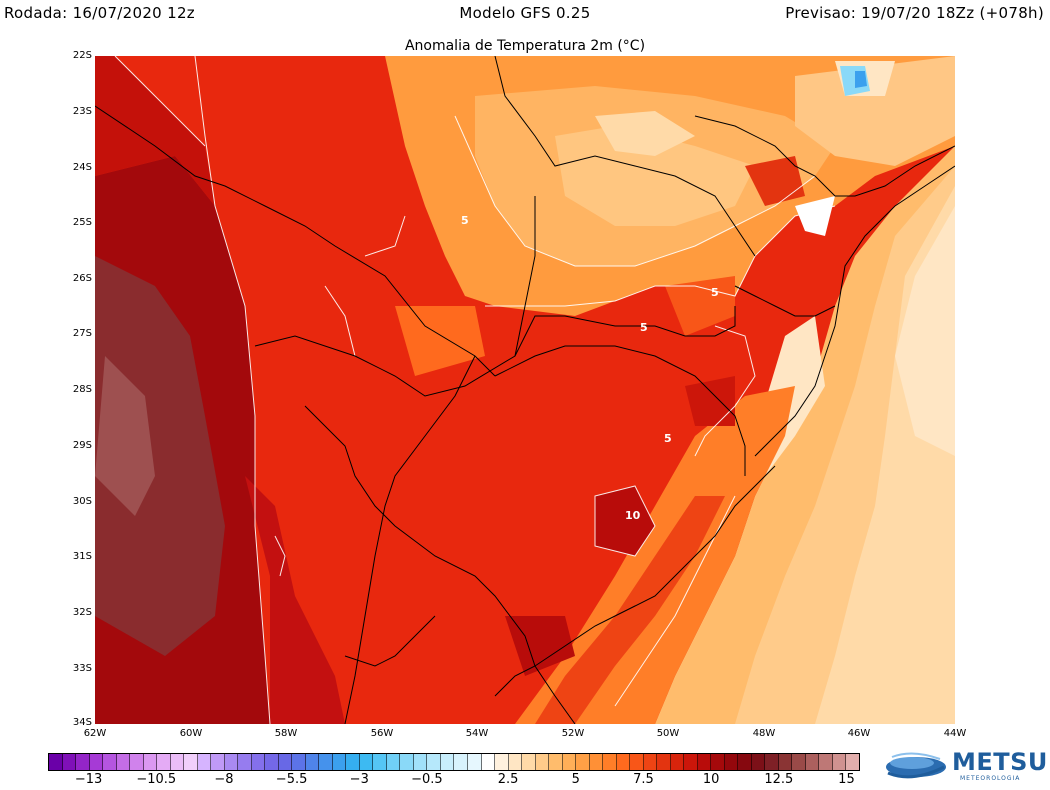 This screenshot has width=1050, height=790. Describe the element at coordinates (525, 13) in the screenshot. I see `model-label: Modelo GFS 0.25` at that location.